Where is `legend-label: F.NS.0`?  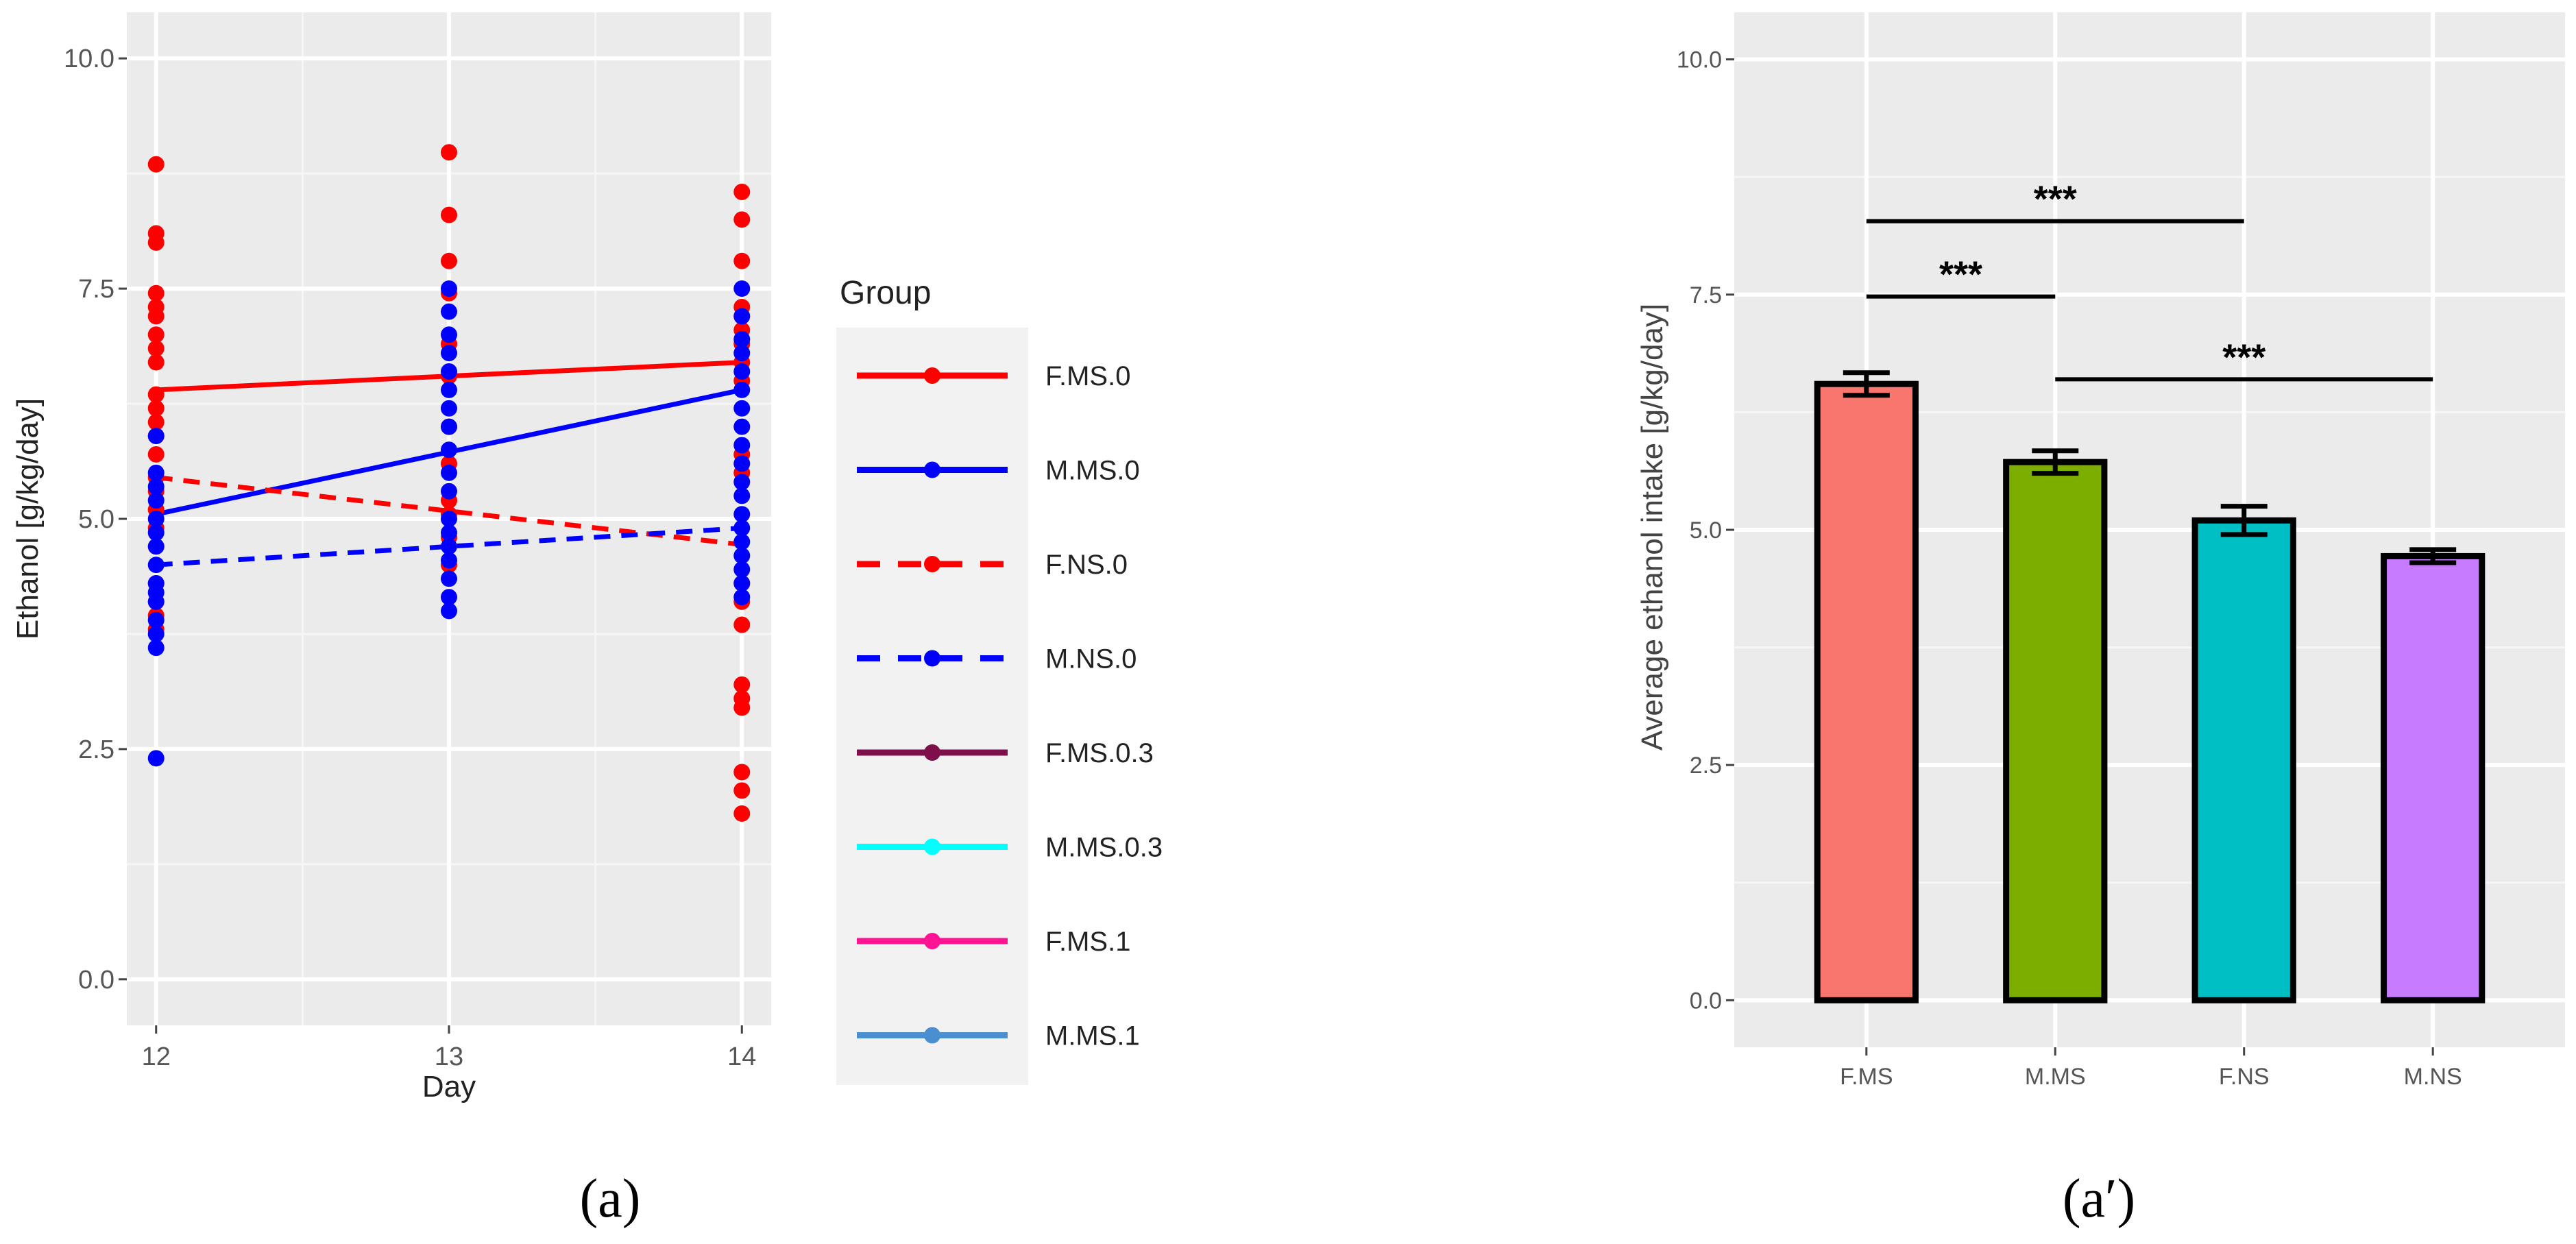
legend-label: F.NS.0 is located at coordinates (1086, 565).